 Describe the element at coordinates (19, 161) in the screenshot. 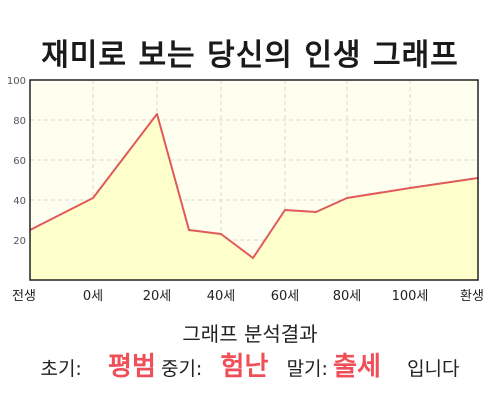

I see `y-tick-label: 60` at that location.